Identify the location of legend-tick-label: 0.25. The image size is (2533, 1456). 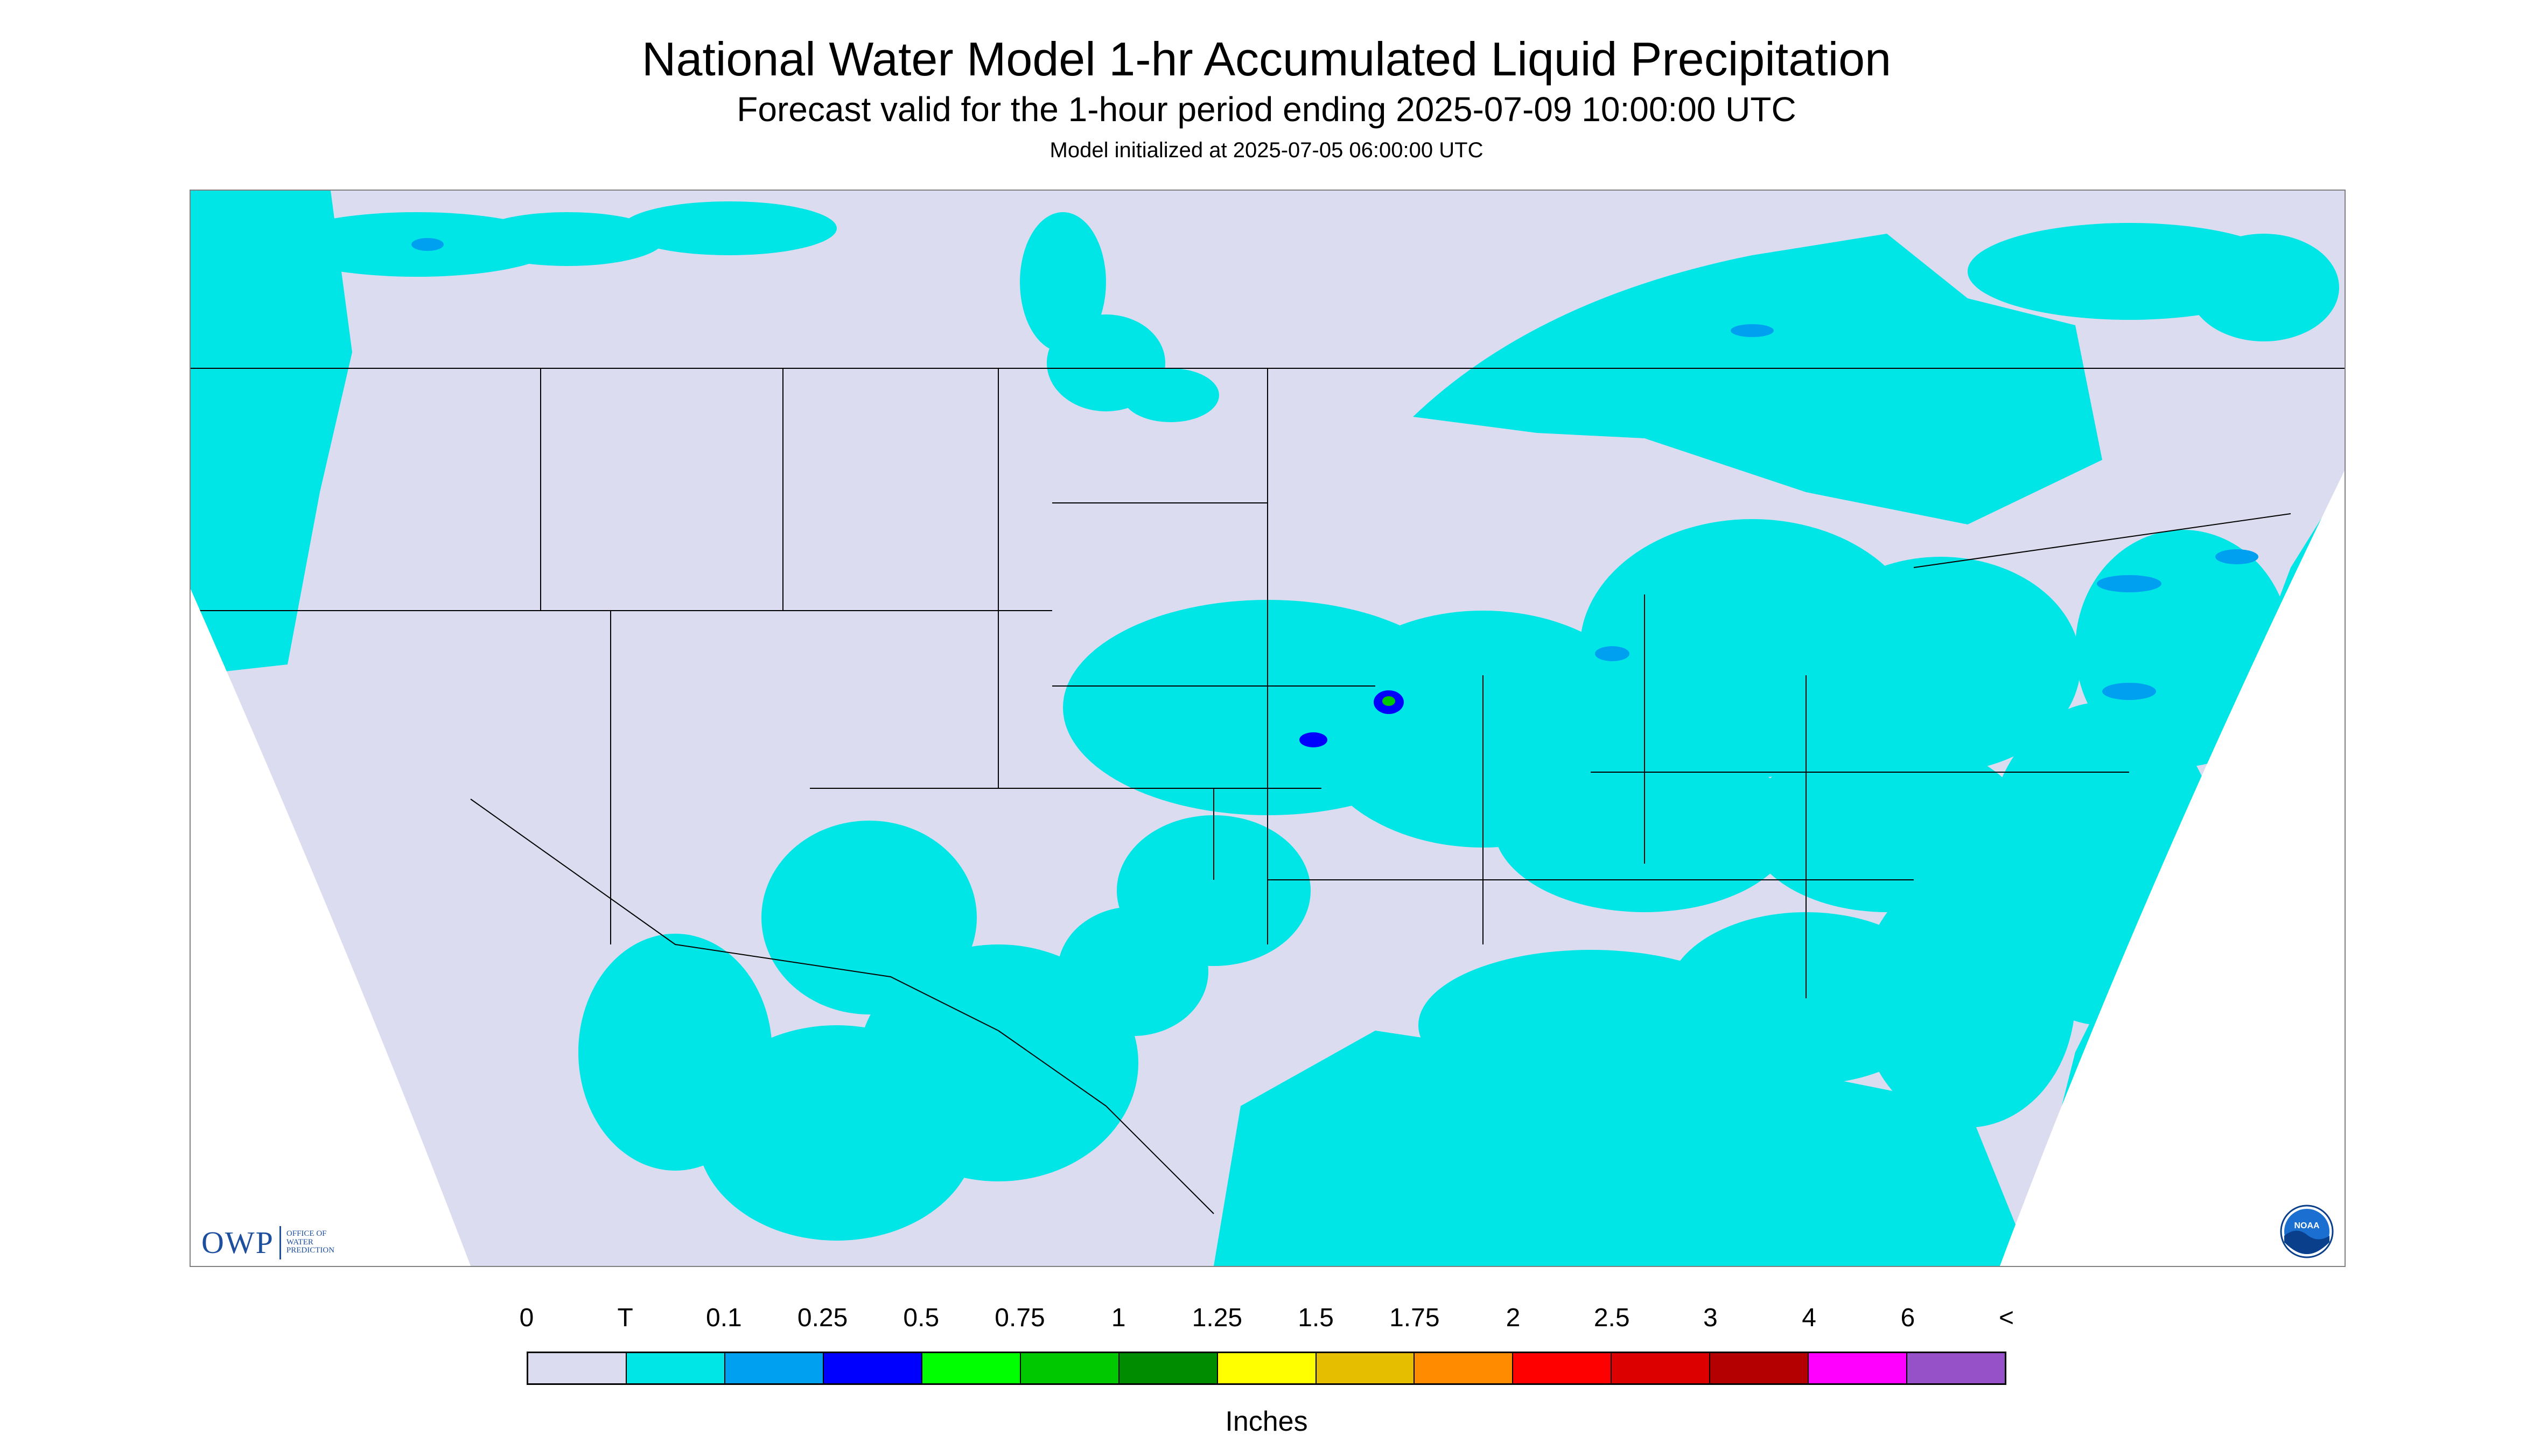
(823, 1318).